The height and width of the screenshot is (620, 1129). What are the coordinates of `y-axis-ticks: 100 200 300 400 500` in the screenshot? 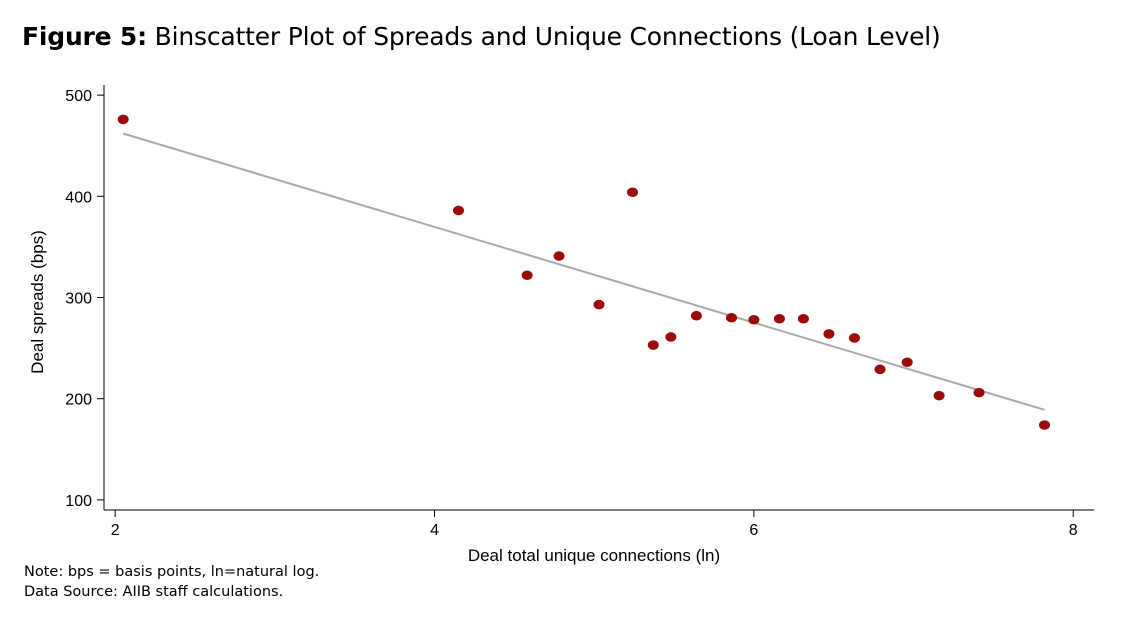 It's located at (84, 299).